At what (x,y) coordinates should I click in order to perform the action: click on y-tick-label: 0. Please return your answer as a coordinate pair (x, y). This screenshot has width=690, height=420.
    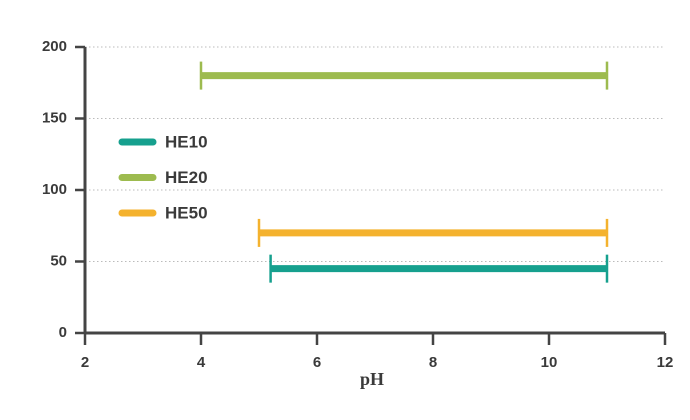
    Looking at the image, I should click on (63, 332).